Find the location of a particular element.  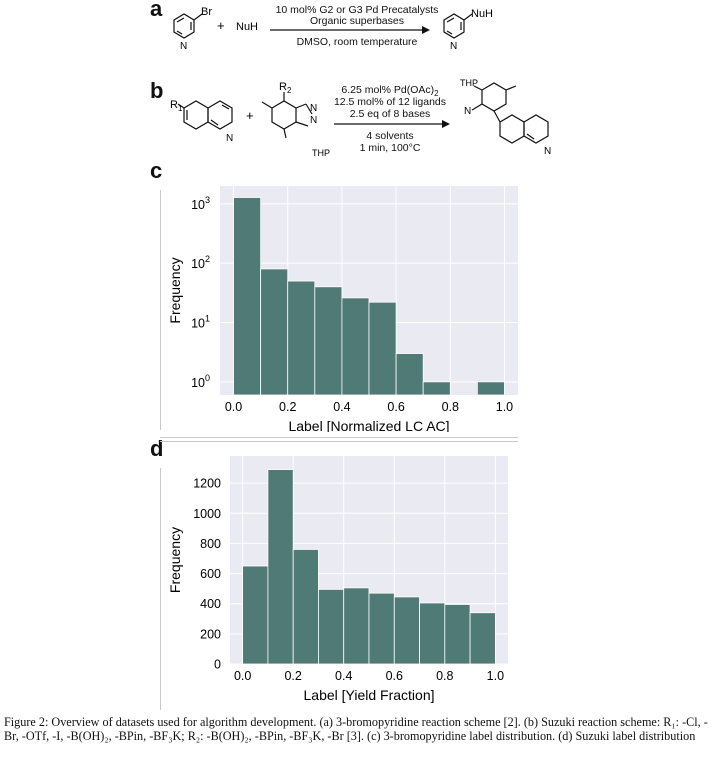

y-tick-label: 10⁰ is located at coordinates (200, 381).